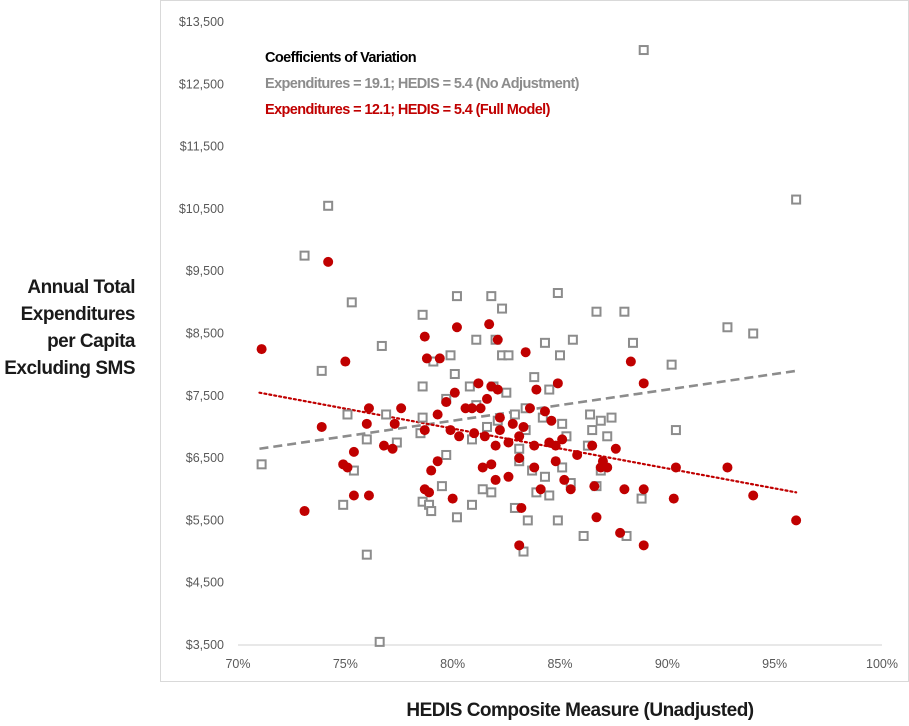  I want to click on y-axis-label-line: per Capita, so click(91, 341).